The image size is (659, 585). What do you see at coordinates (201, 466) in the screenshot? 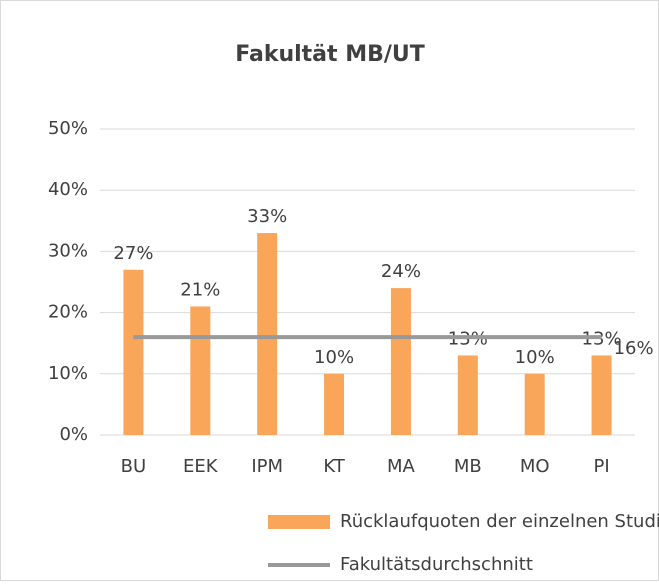
I see `x-tick-label: EEK` at bounding box center [201, 466].